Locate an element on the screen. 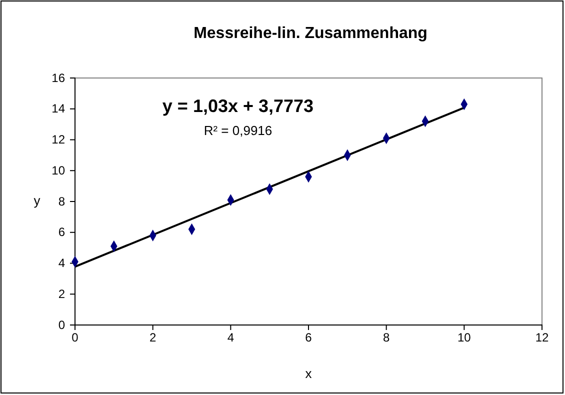 The width and height of the screenshot is (565, 395). y-tick-label: 16 is located at coordinates (59, 77).